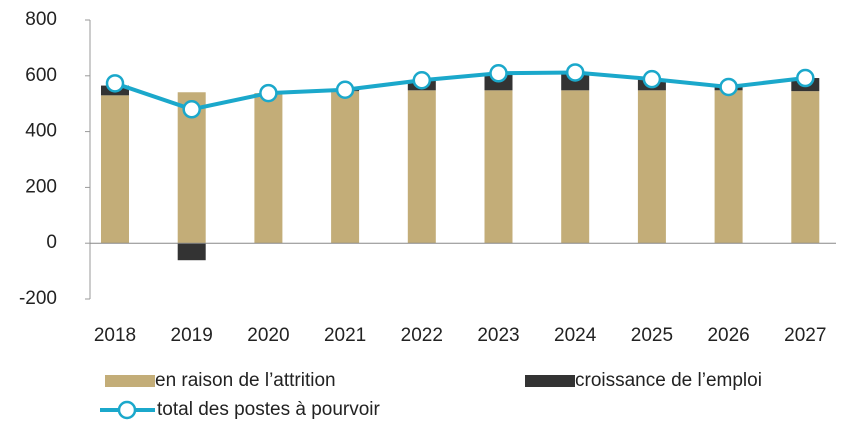 Image resolution: width=846 pixels, height=422 pixels. What do you see at coordinates (245, 380) in the screenshot?
I see `legend-label: en raison de l’attrition` at bounding box center [245, 380].